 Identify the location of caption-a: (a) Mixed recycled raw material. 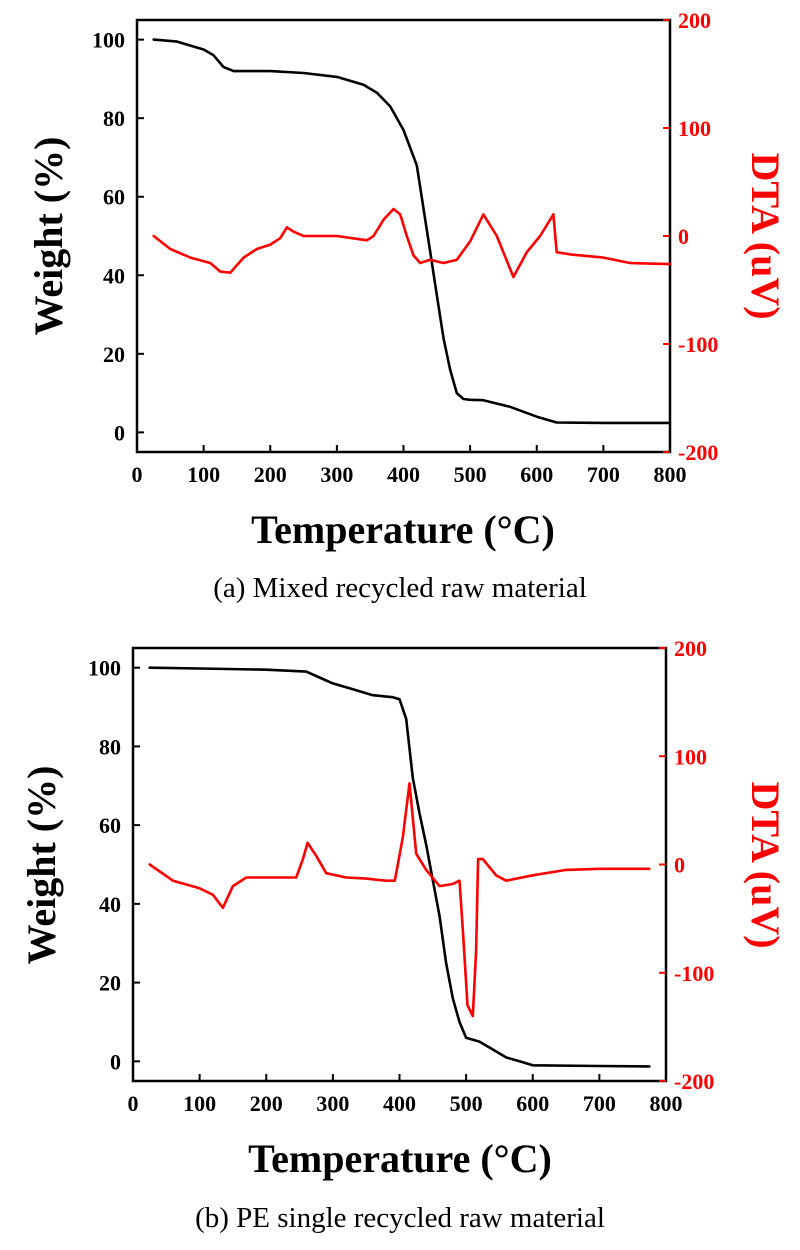
(400, 588).